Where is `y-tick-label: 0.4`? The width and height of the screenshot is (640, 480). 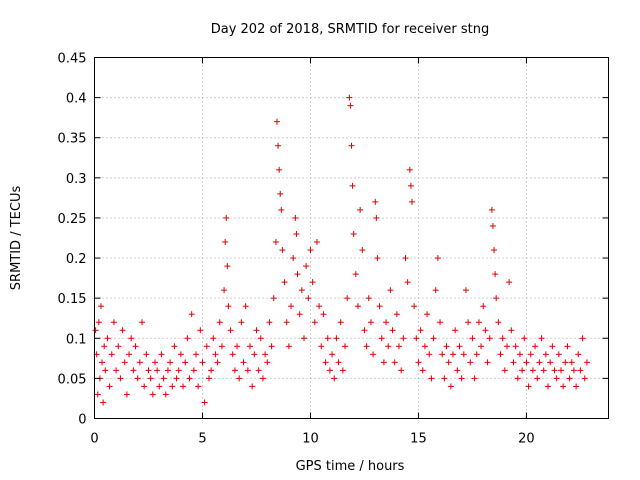
y-tick-label: 0.4 is located at coordinates (76, 99).